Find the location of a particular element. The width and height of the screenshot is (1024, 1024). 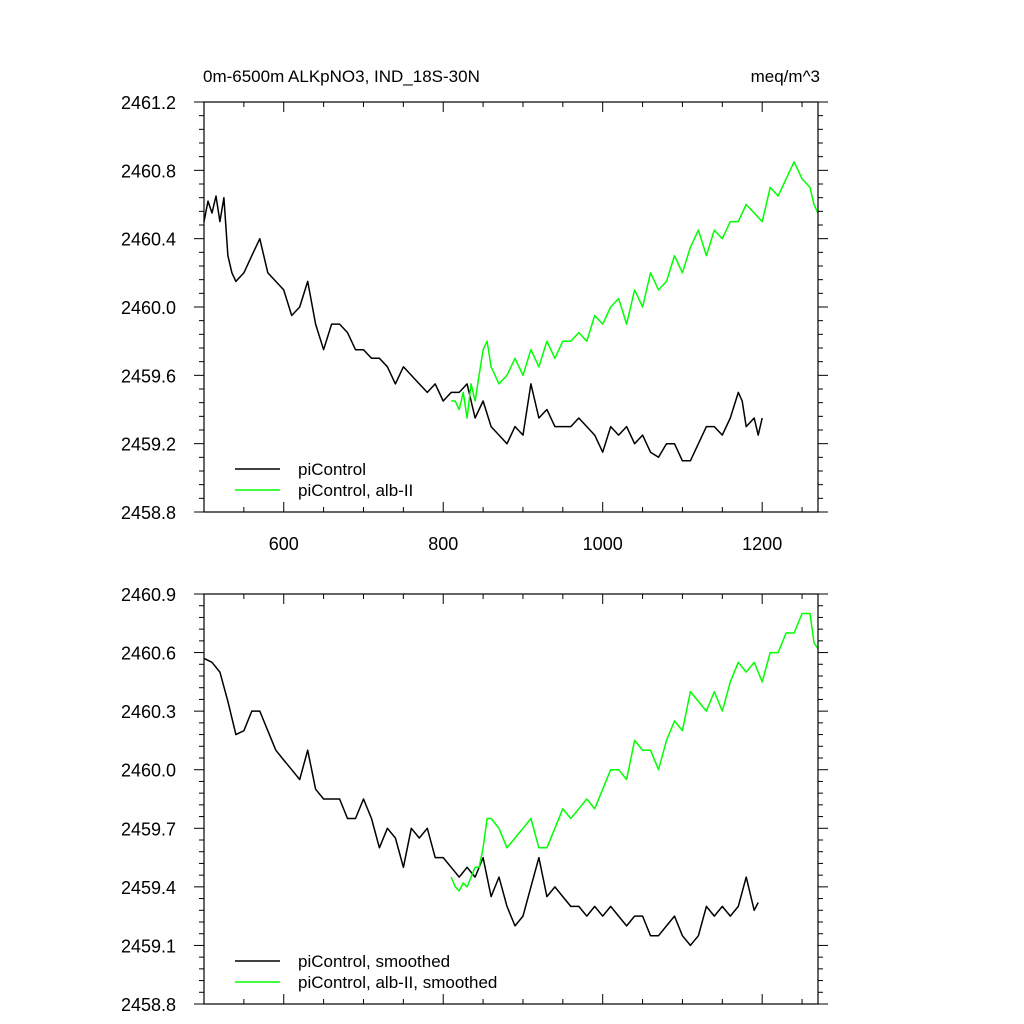

top-y-tick-label: 2459.6 is located at coordinates (148, 376).